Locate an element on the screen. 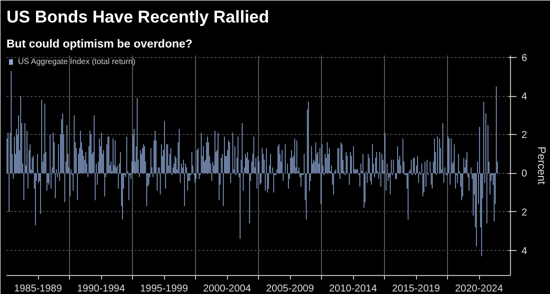 The height and width of the screenshot is (294, 550). y-axis-title: Percent is located at coordinates (541, 165).